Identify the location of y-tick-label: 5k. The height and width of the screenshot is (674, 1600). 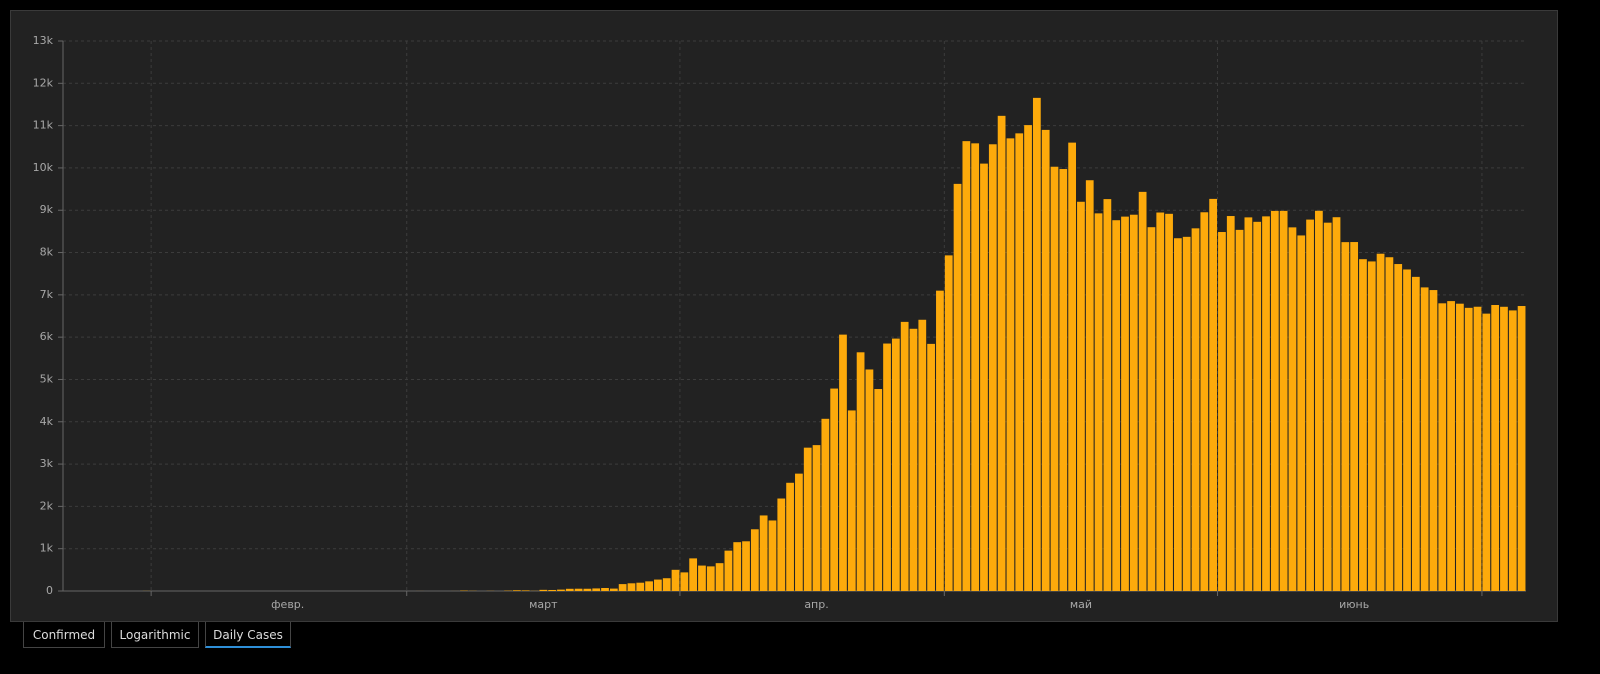
(47, 378).